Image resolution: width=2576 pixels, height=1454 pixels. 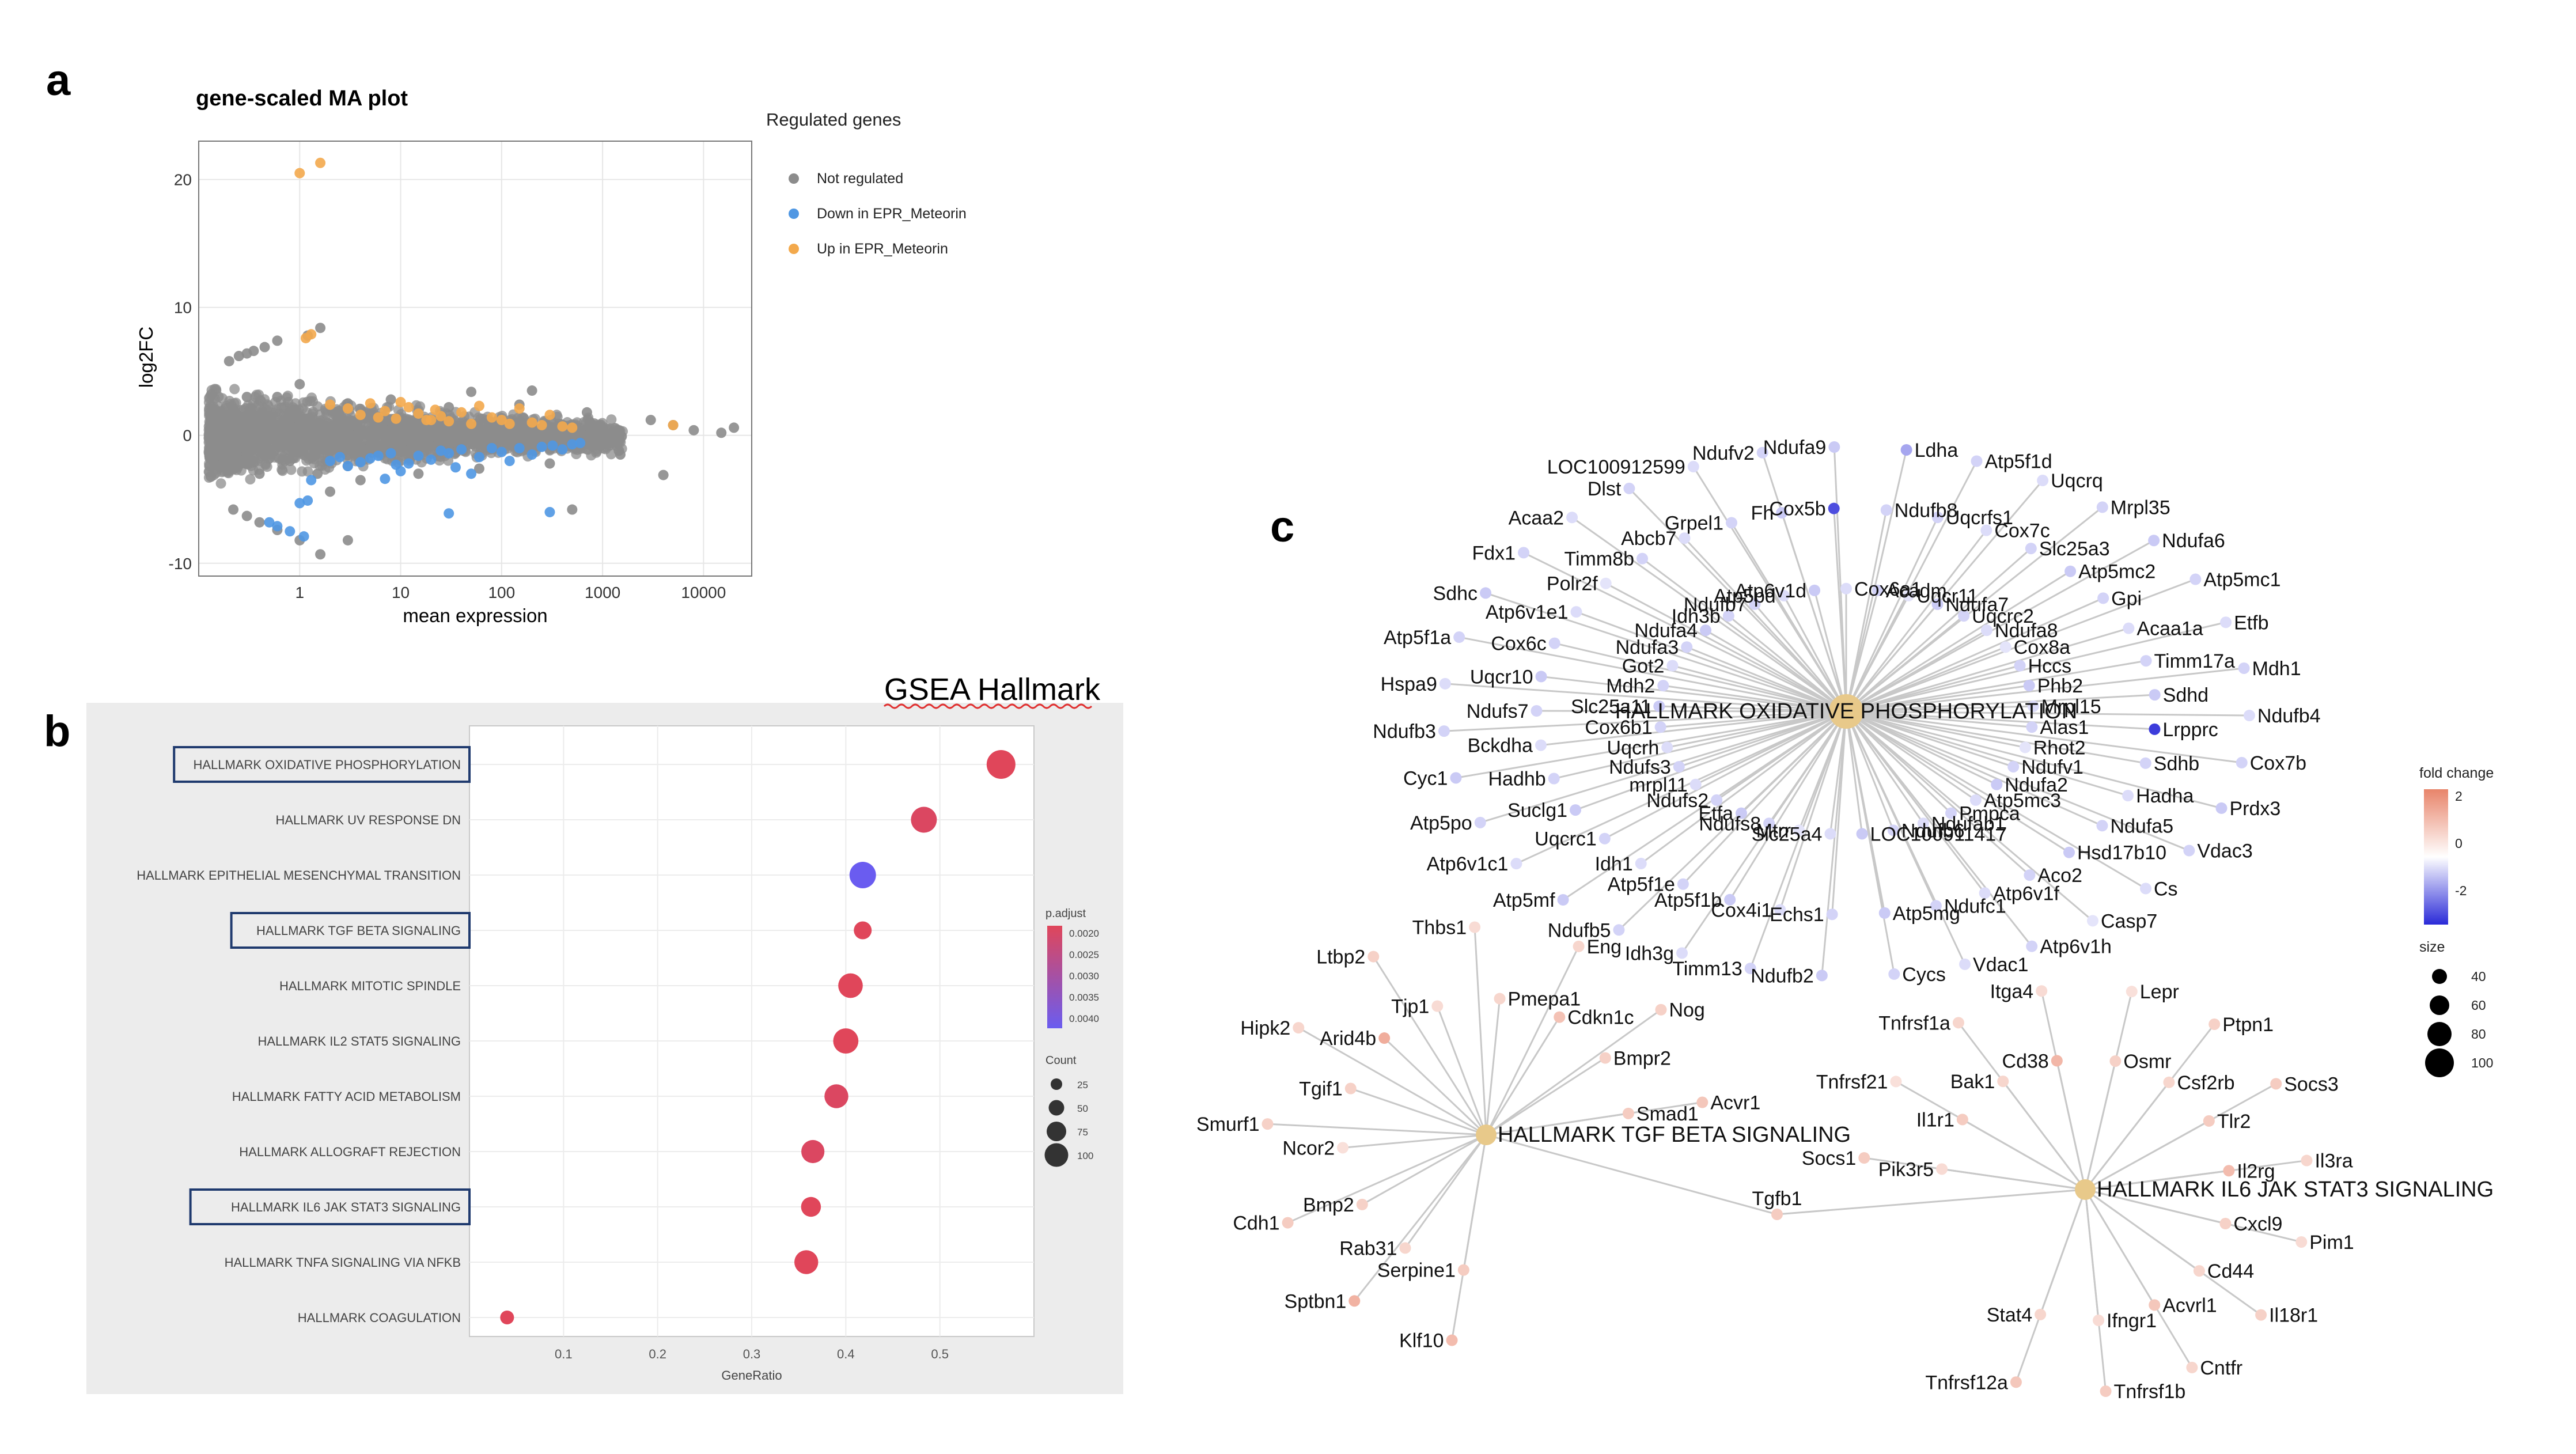 What do you see at coordinates (1933, 831) in the screenshot?
I see `cnet-gene-label: Ndufb6` at bounding box center [1933, 831].